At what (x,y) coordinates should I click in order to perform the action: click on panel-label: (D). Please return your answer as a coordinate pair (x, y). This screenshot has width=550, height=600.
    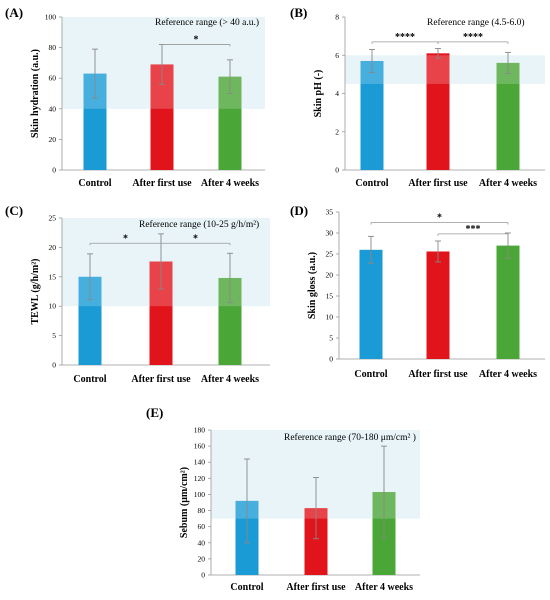
    Looking at the image, I should click on (299, 210).